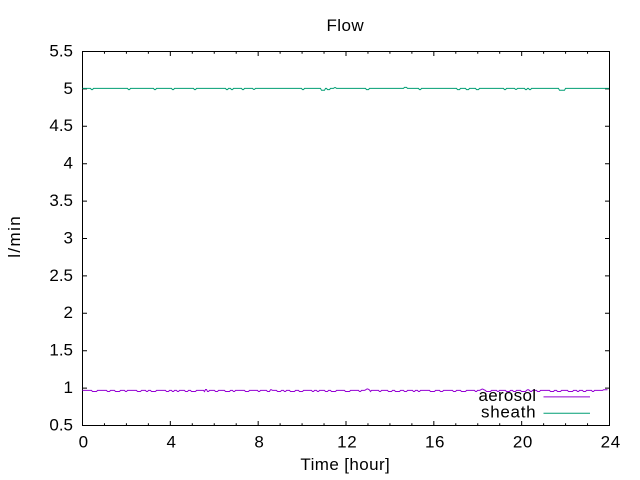  Describe the element at coordinates (507, 395) in the screenshot. I see `svg-text: aerosol` at that location.